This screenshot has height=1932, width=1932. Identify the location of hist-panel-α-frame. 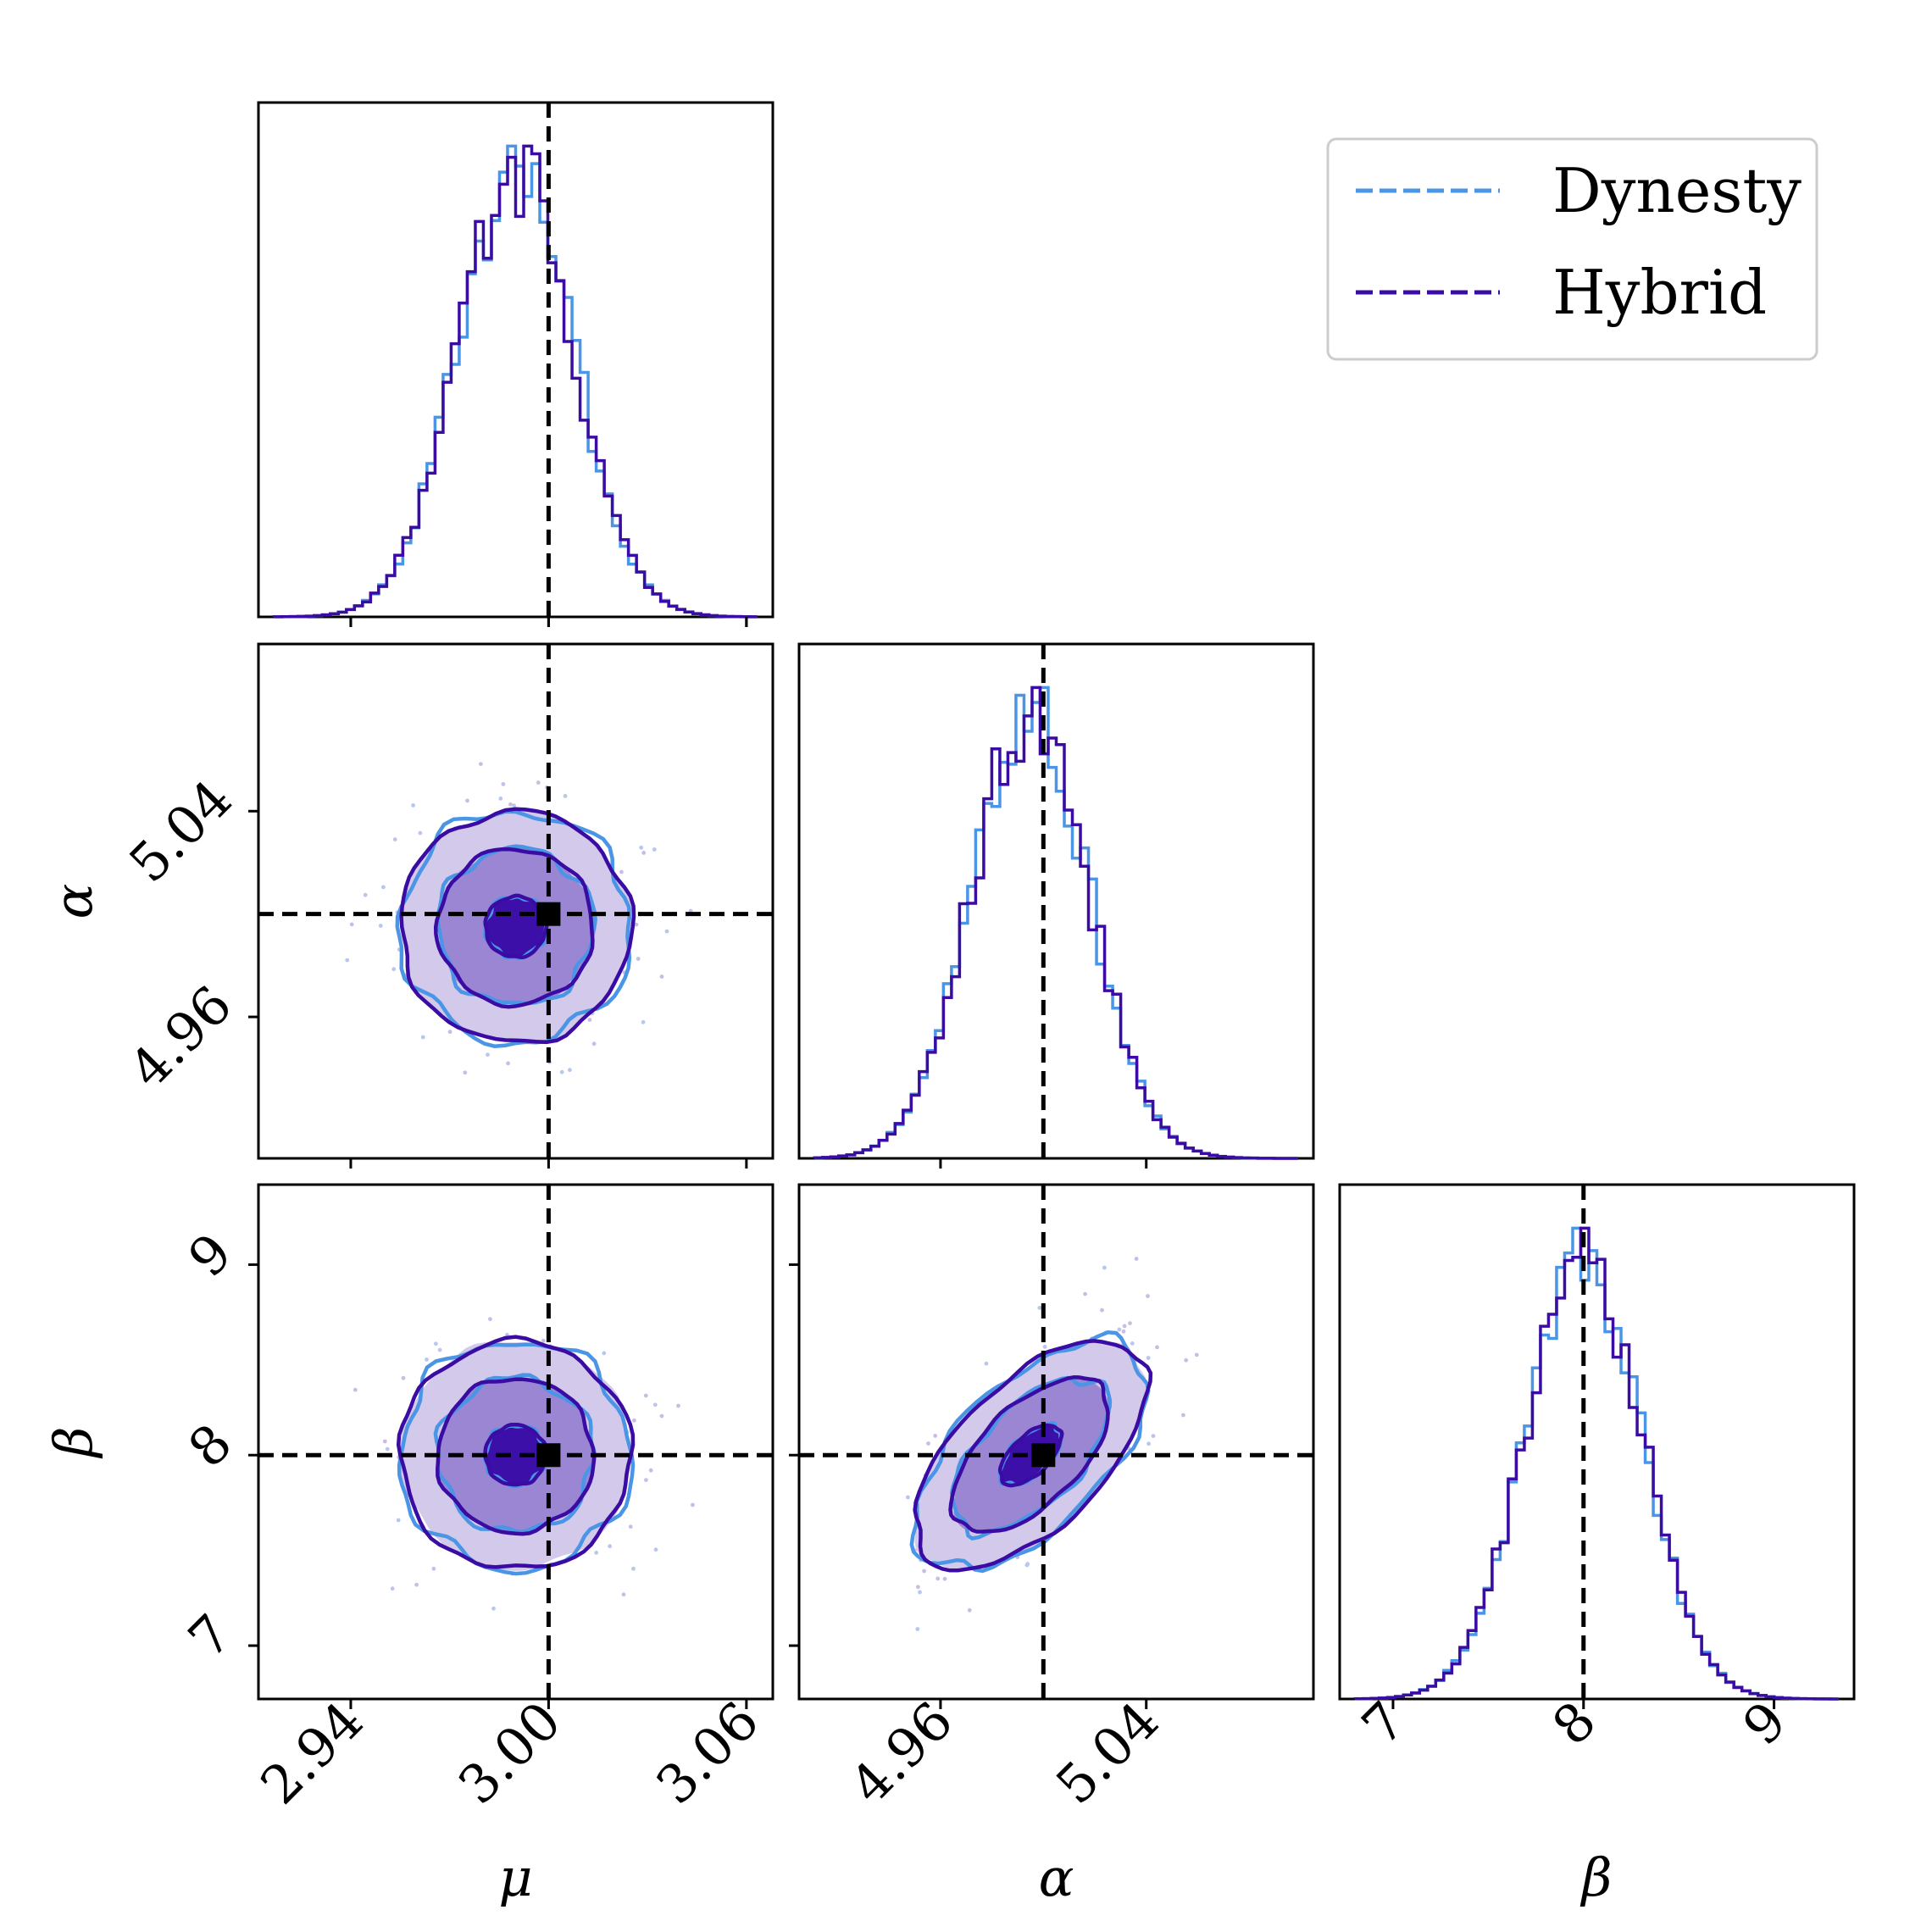
(1056, 901).